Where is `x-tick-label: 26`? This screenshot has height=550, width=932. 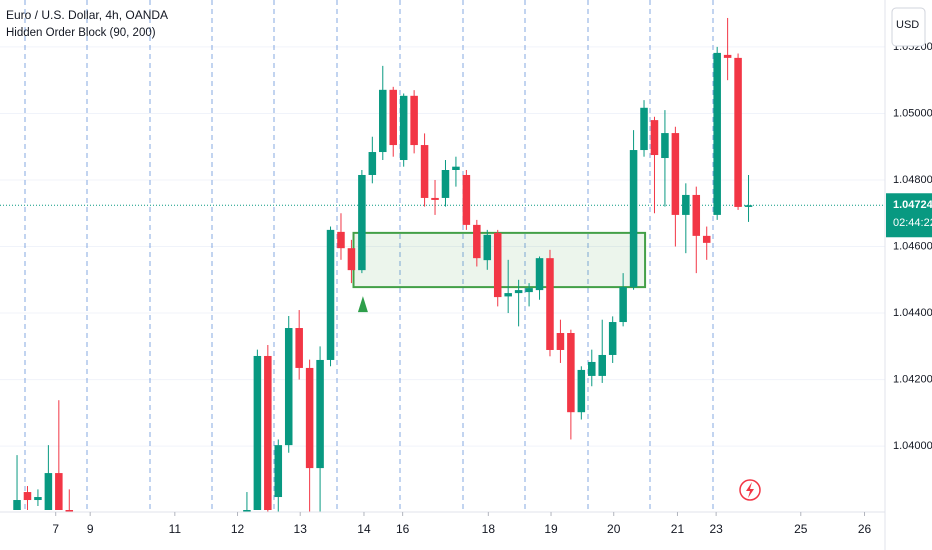
x-tick-label: 26 is located at coordinates (865, 529).